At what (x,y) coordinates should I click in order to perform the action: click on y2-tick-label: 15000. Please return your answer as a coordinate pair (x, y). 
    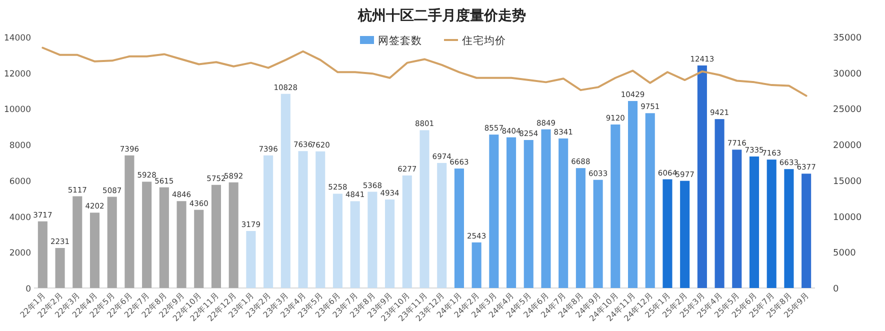
    Looking at the image, I should click on (847, 181).